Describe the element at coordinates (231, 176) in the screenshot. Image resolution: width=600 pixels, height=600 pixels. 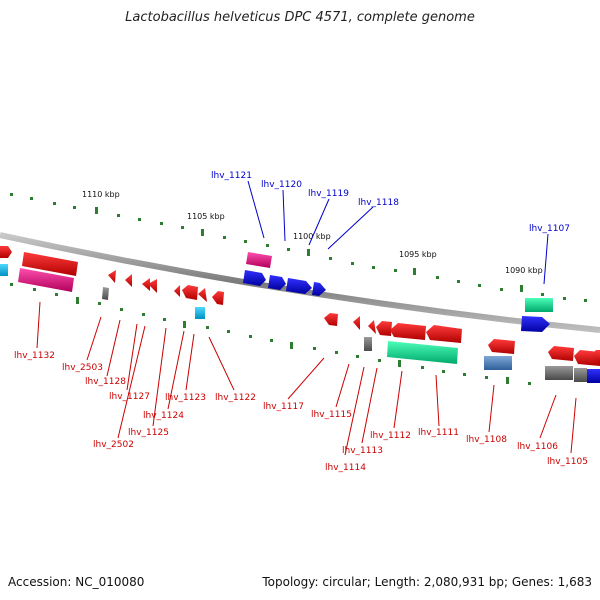
I see `gene-label: lhv_1121` at that location.